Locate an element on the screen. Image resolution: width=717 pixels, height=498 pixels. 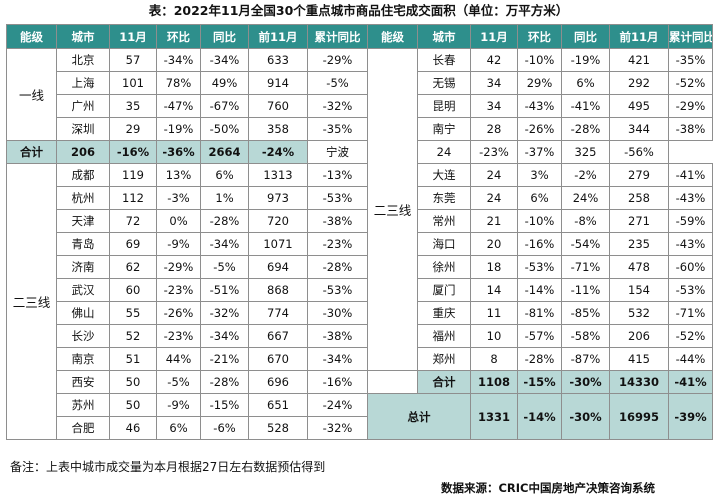
ytd-yoy-cell: -53% is located at coordinates (337, 198).